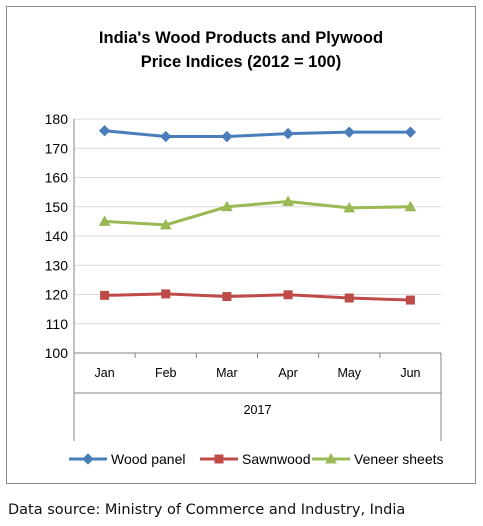 This screenshot has height=526, width=483. What do you see at coordinates (257, 134) in the screenshot?
I see `series-line-wood-panel` at bounding box center [257, 134].